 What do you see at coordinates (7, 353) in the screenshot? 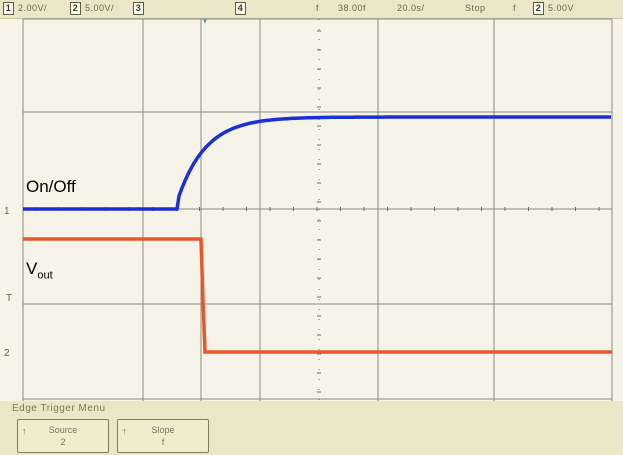
I see `ch2-ground-marker: 2` at bounding box center [7, 353].